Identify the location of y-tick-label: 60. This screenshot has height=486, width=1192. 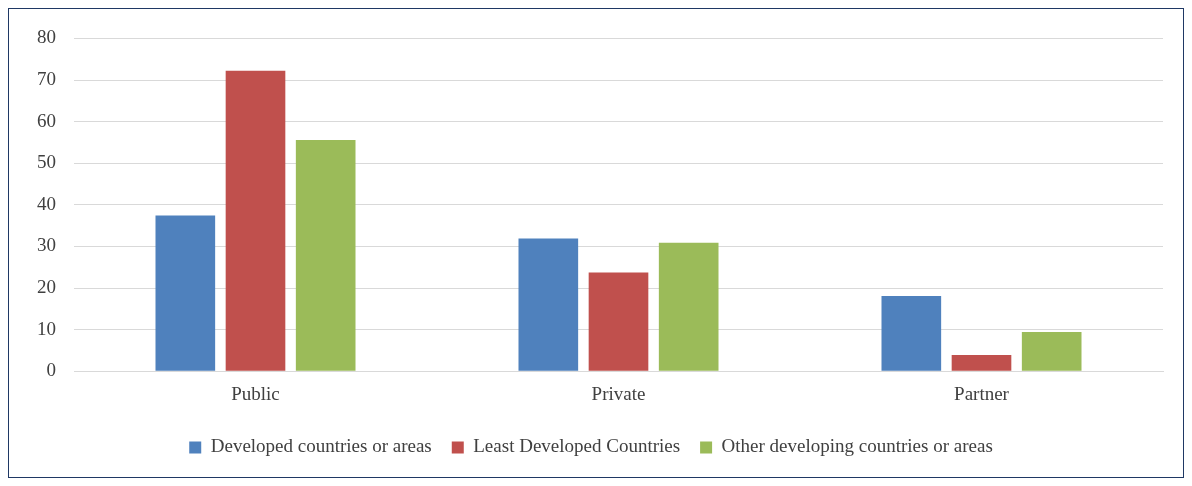
(46, 120).